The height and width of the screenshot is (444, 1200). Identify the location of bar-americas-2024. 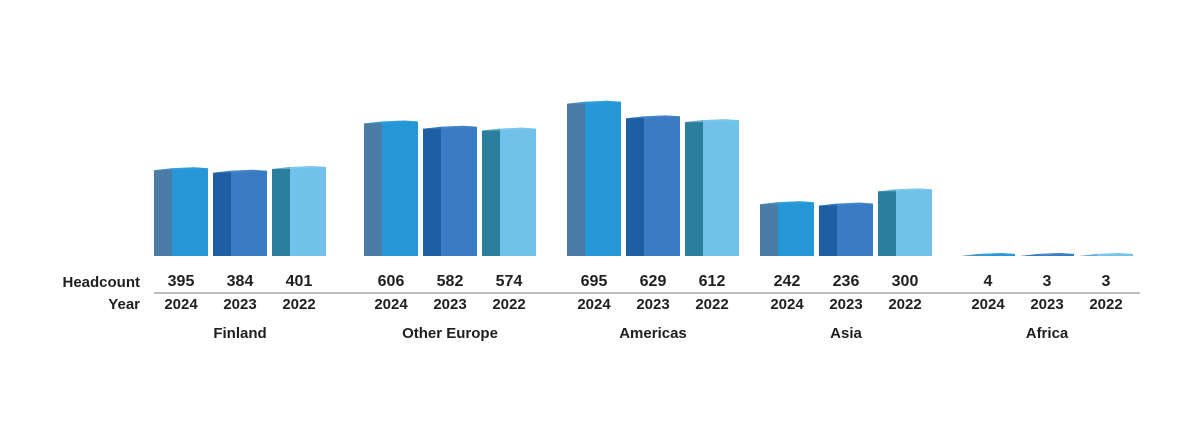
(594, 178).